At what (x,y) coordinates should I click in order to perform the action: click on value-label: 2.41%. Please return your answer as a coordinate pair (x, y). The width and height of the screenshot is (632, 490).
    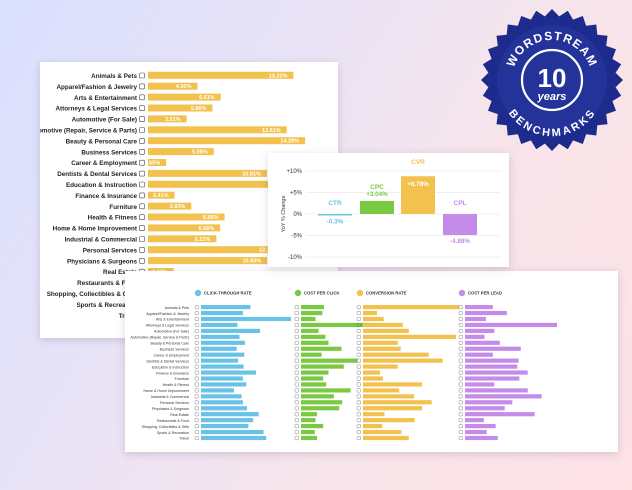
    Looking at the image, I should click on (161, 196).